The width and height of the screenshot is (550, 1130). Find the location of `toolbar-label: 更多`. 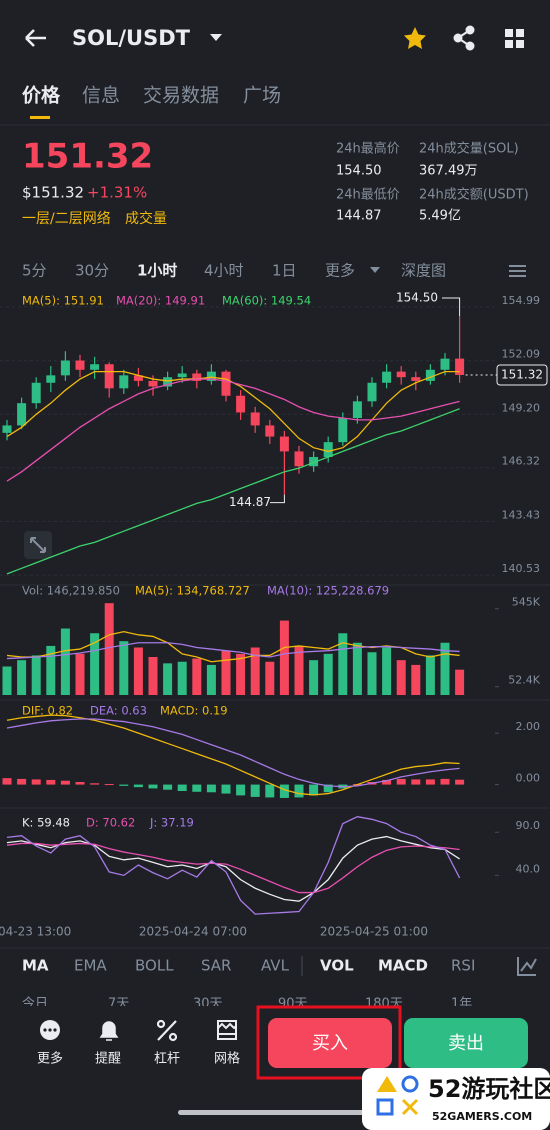

toolbar-label: 更多 is located at coordinates (50, 1059).